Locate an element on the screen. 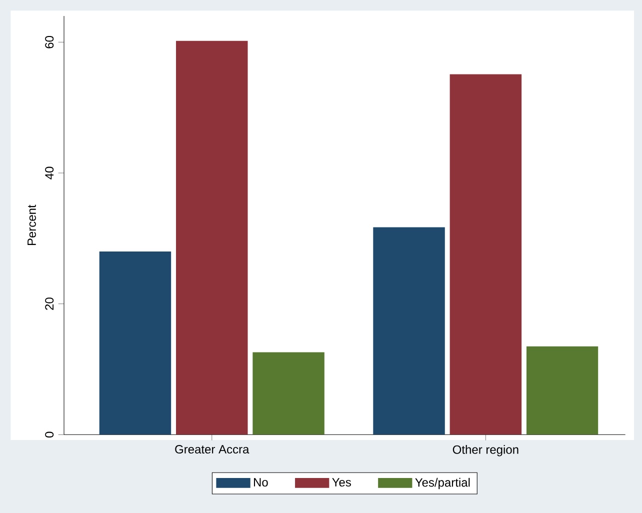  y-axis-title: Percent is located at coordinates (32, 225).